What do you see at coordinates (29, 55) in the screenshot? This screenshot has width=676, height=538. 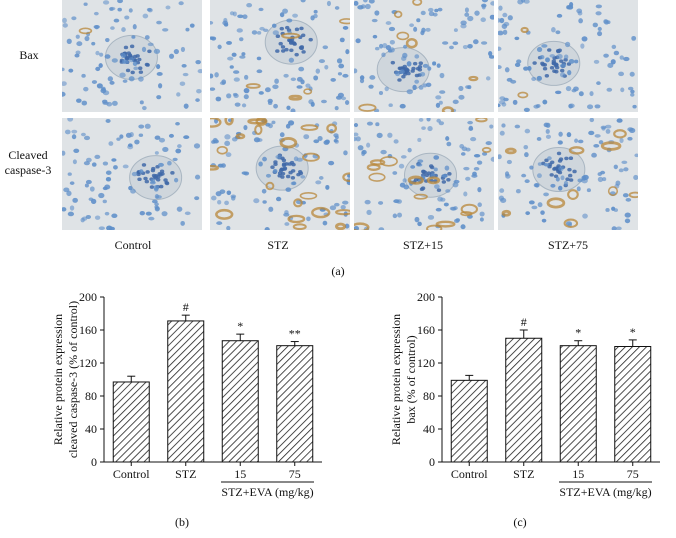 I see `row-label-bax: Bax` at bounding box center [29, 55].